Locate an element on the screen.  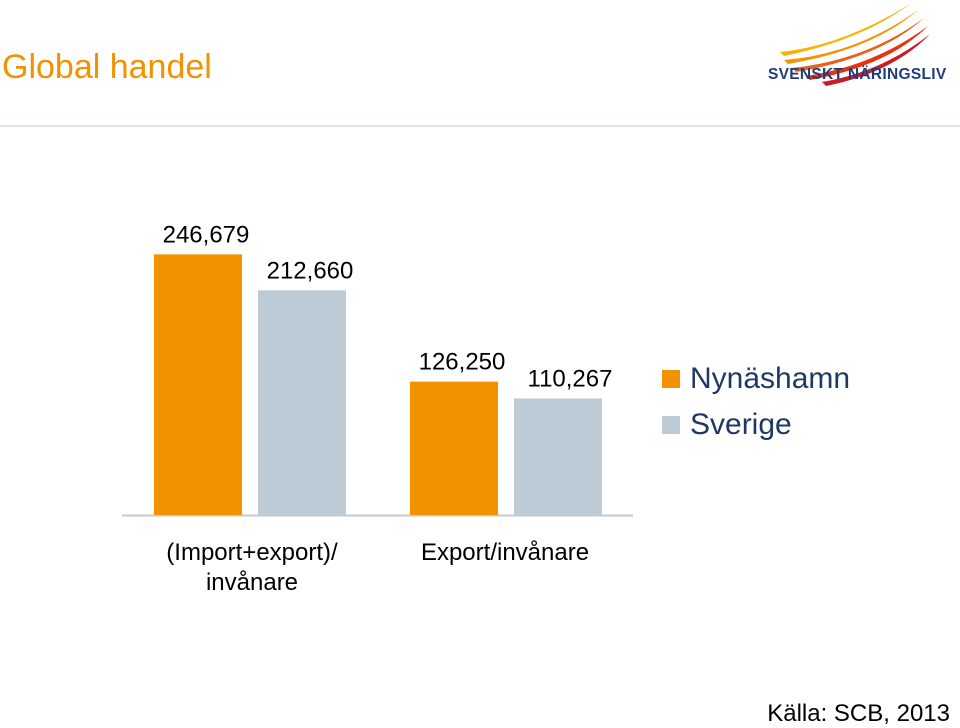
category-label-0-line-1: (Import+export)/ is located at coordinates (252, 552).